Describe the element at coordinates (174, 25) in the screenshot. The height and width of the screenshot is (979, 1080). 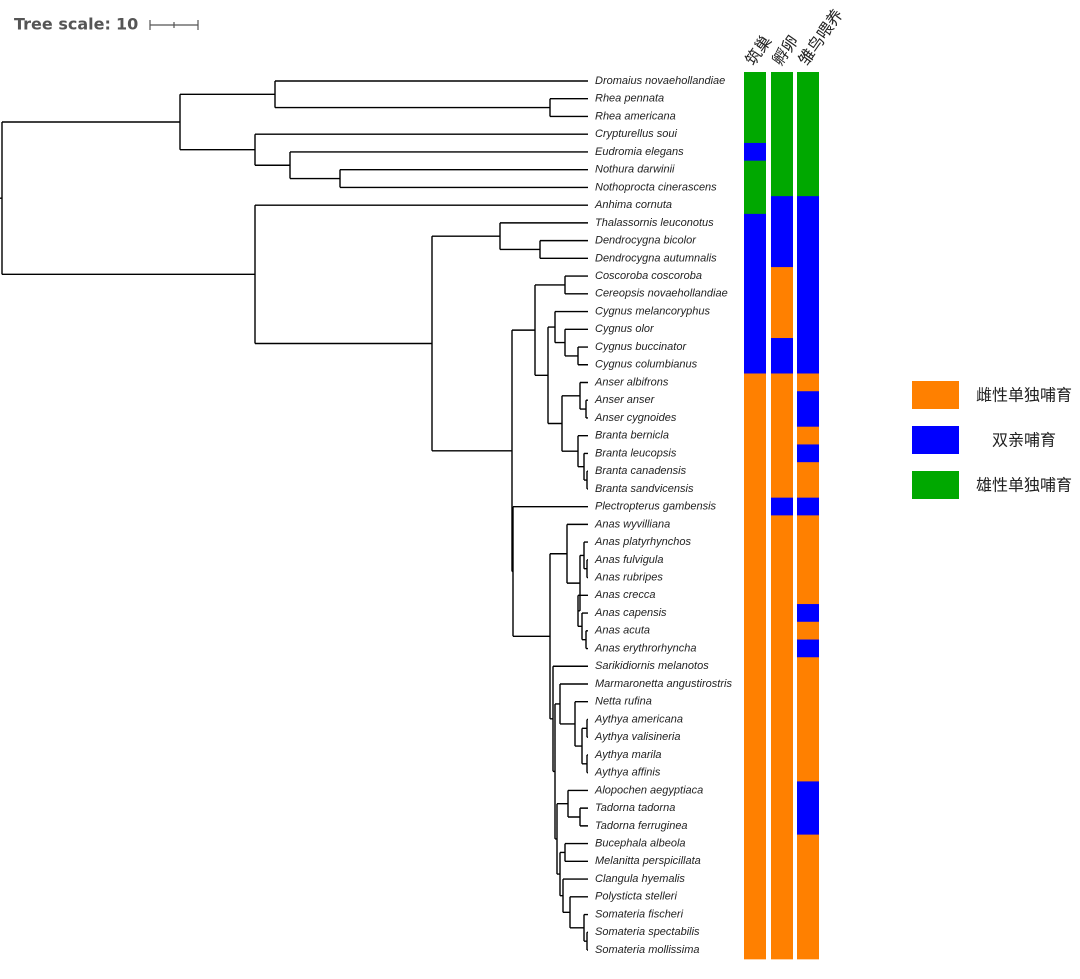
I see `tree-scale-bar` at that location.